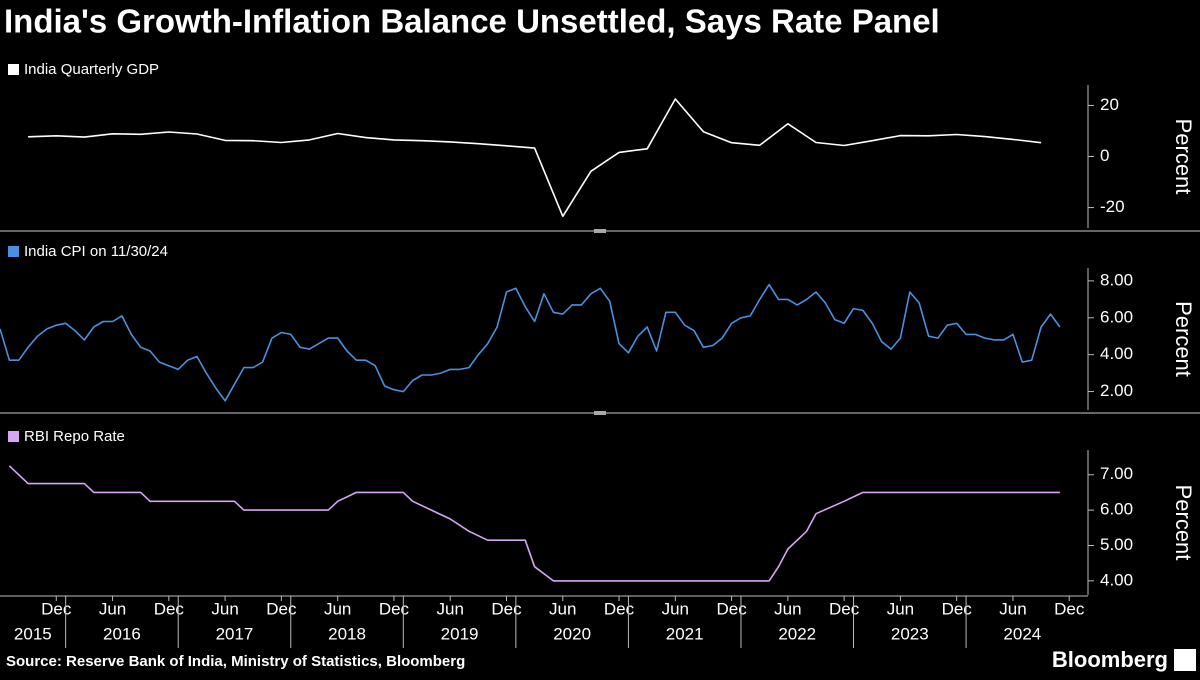 Image resolution: width=1200 pixels, height=680 pixels. What do you see at coordinates (460, 633) in the screenshot?
I see `year-label: 2019` at bounding box center [460, 633].